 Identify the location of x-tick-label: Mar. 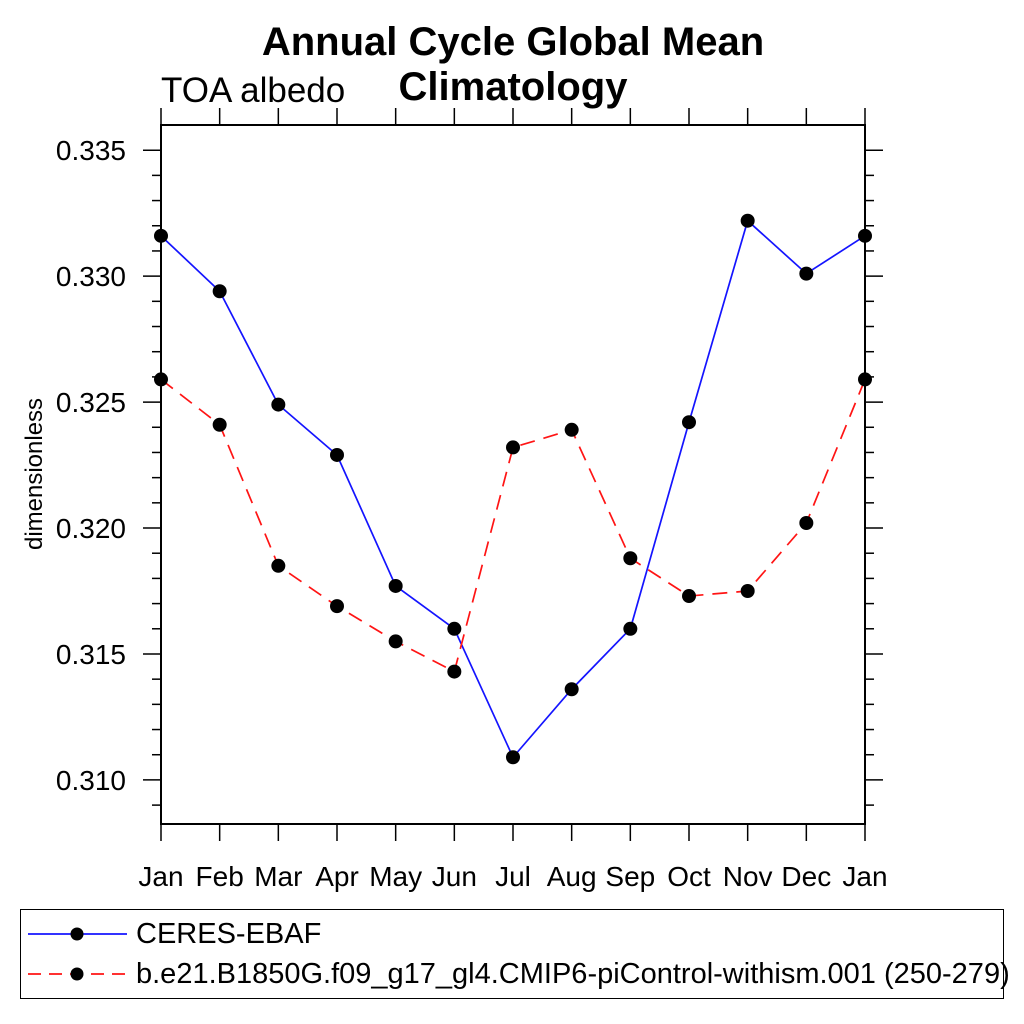
(278, 876).